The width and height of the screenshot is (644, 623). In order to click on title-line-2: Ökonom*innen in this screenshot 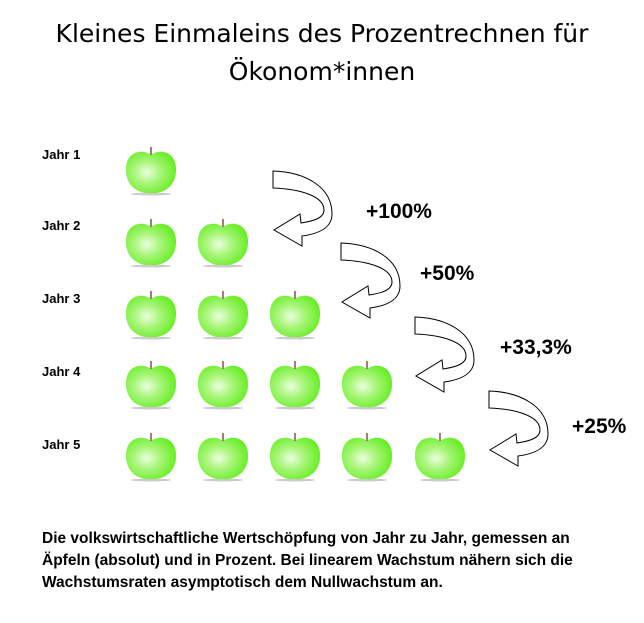, I will do `click(322, 71)`.